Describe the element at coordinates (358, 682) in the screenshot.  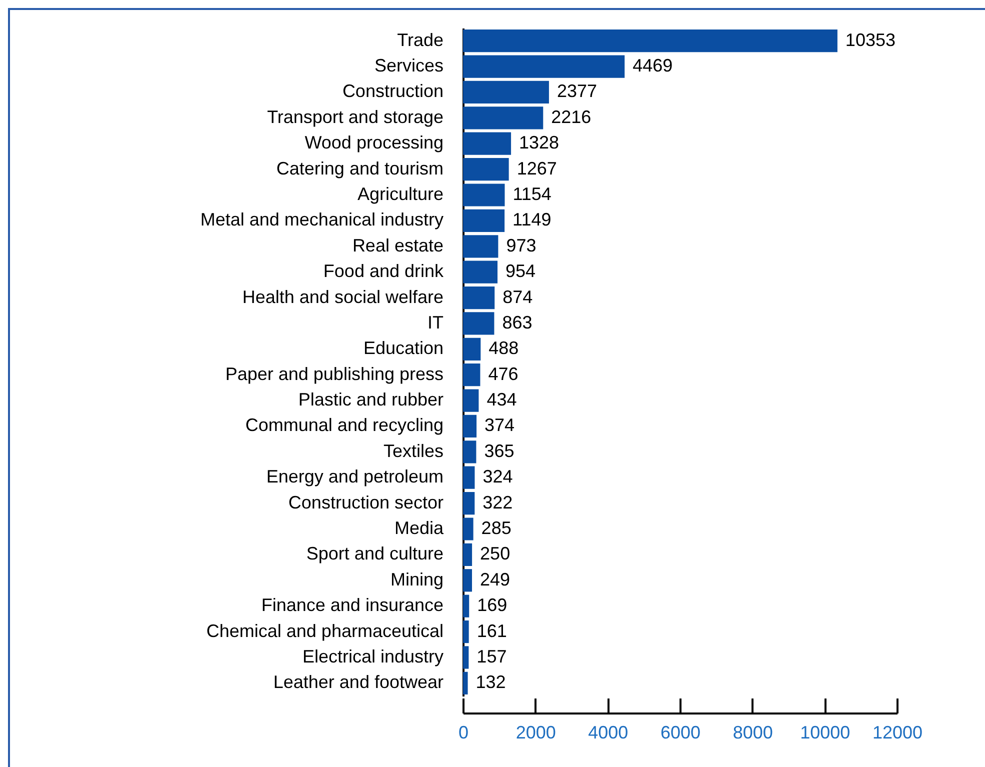
I see `y-tick-label: Leather and footwear` at that location.